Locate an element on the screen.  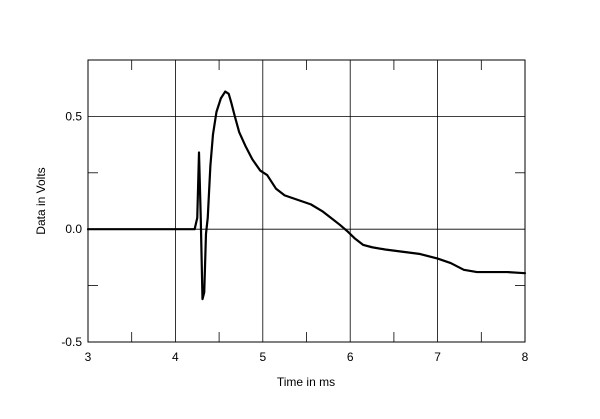
y-axis-title: Data in Volts is located at coordinates (41, 200).